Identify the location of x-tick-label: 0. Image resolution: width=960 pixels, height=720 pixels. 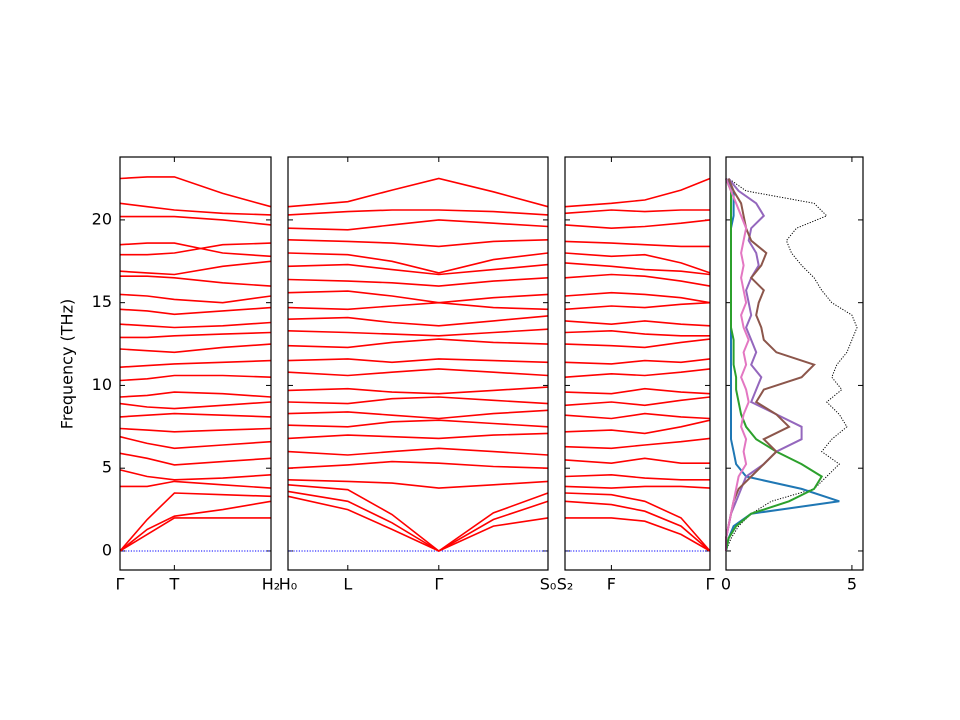
(726, 584).